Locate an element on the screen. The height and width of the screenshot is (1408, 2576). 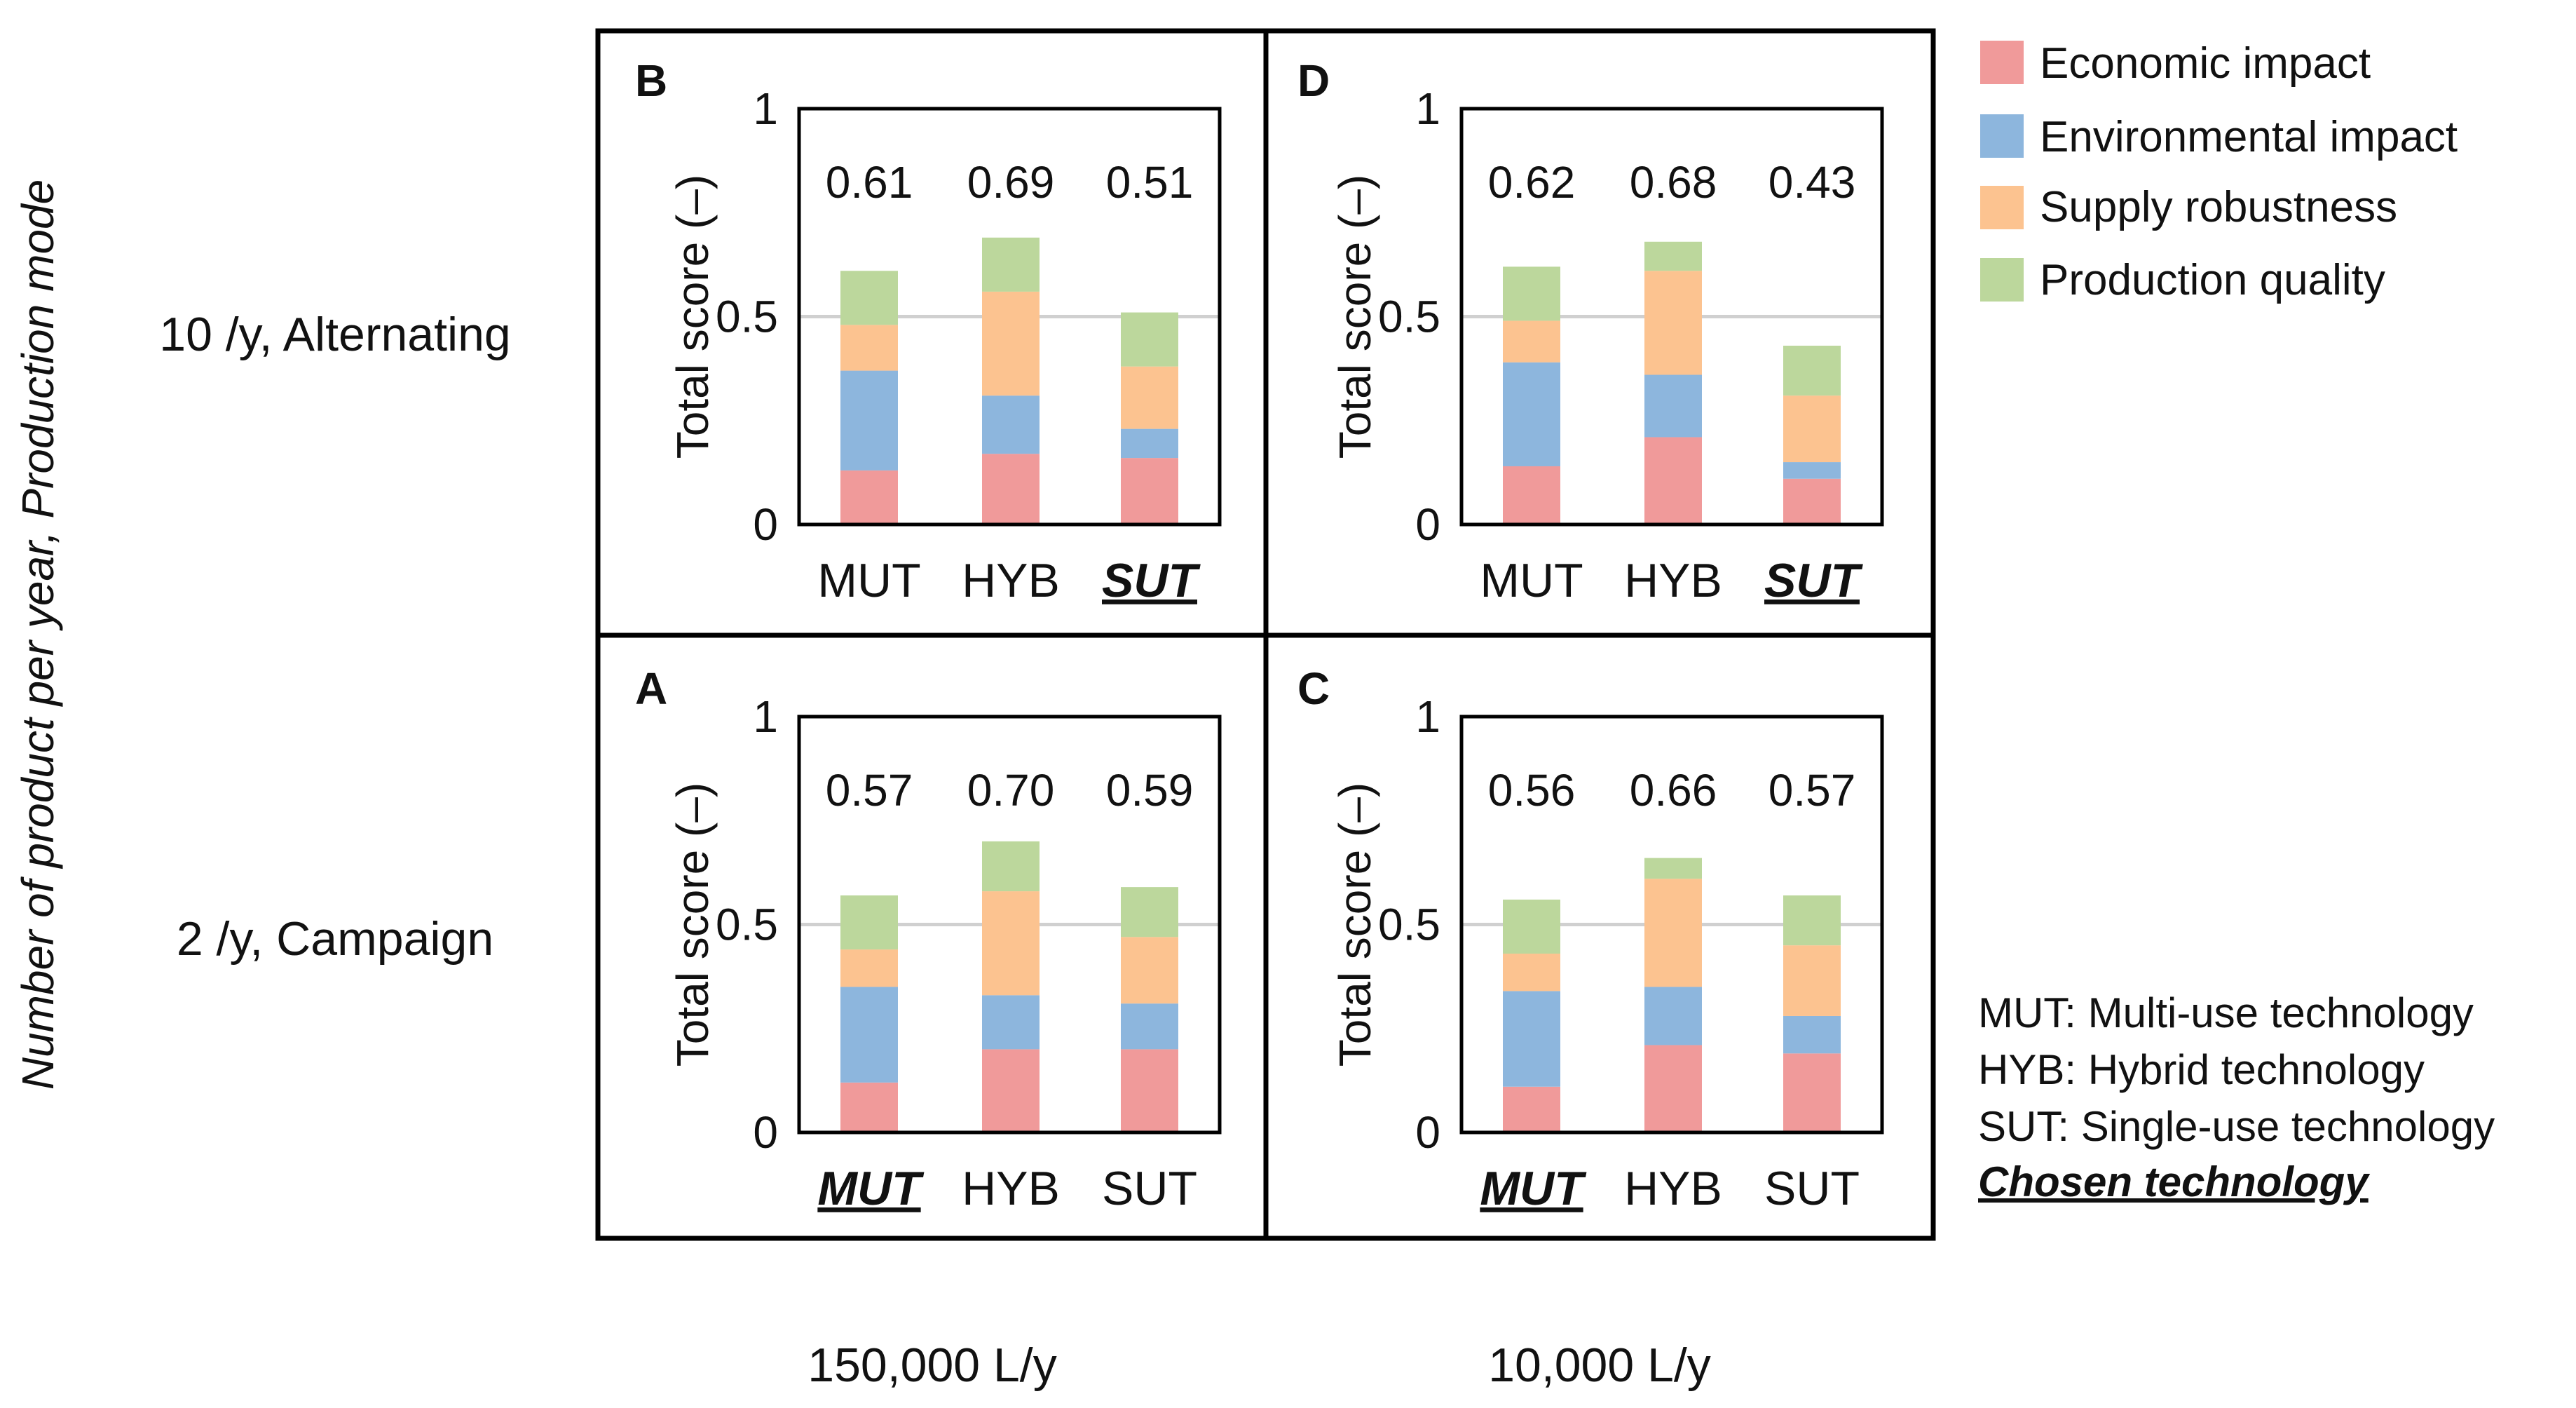
total-score-label: 0.62 is located at coordinates (1532, 182).